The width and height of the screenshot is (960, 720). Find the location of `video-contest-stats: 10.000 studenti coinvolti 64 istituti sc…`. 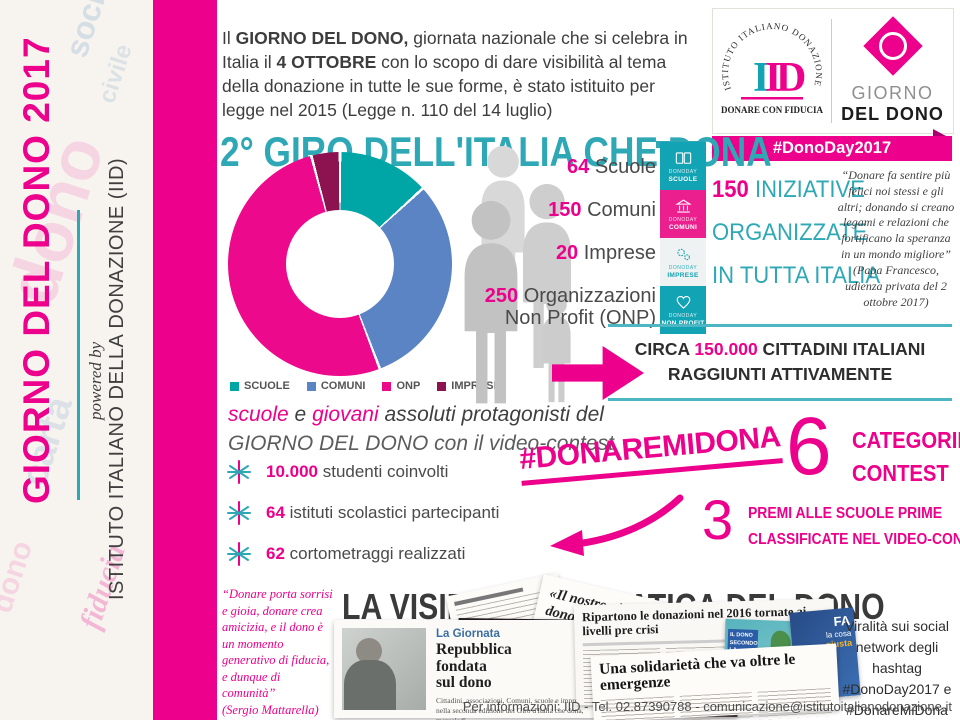

video-contest-stats: 10.000 studenti coinvolti 64 istituti sc… is located at coordinates (362, 519).